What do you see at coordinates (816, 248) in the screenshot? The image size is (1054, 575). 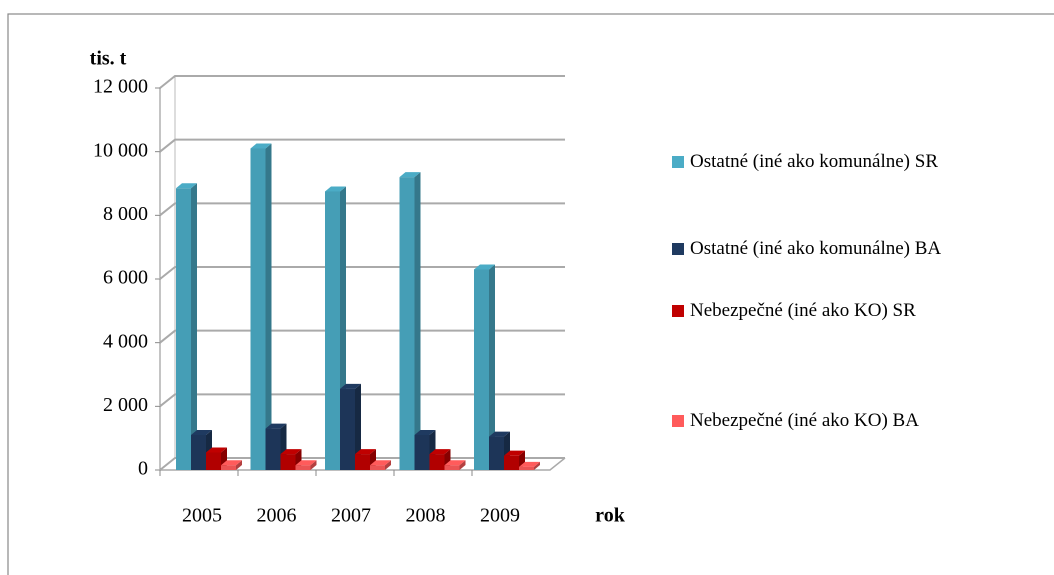 I see `legend-label: Ostatné (iné ako komunálne) BA` at bounding box center [816, 248].